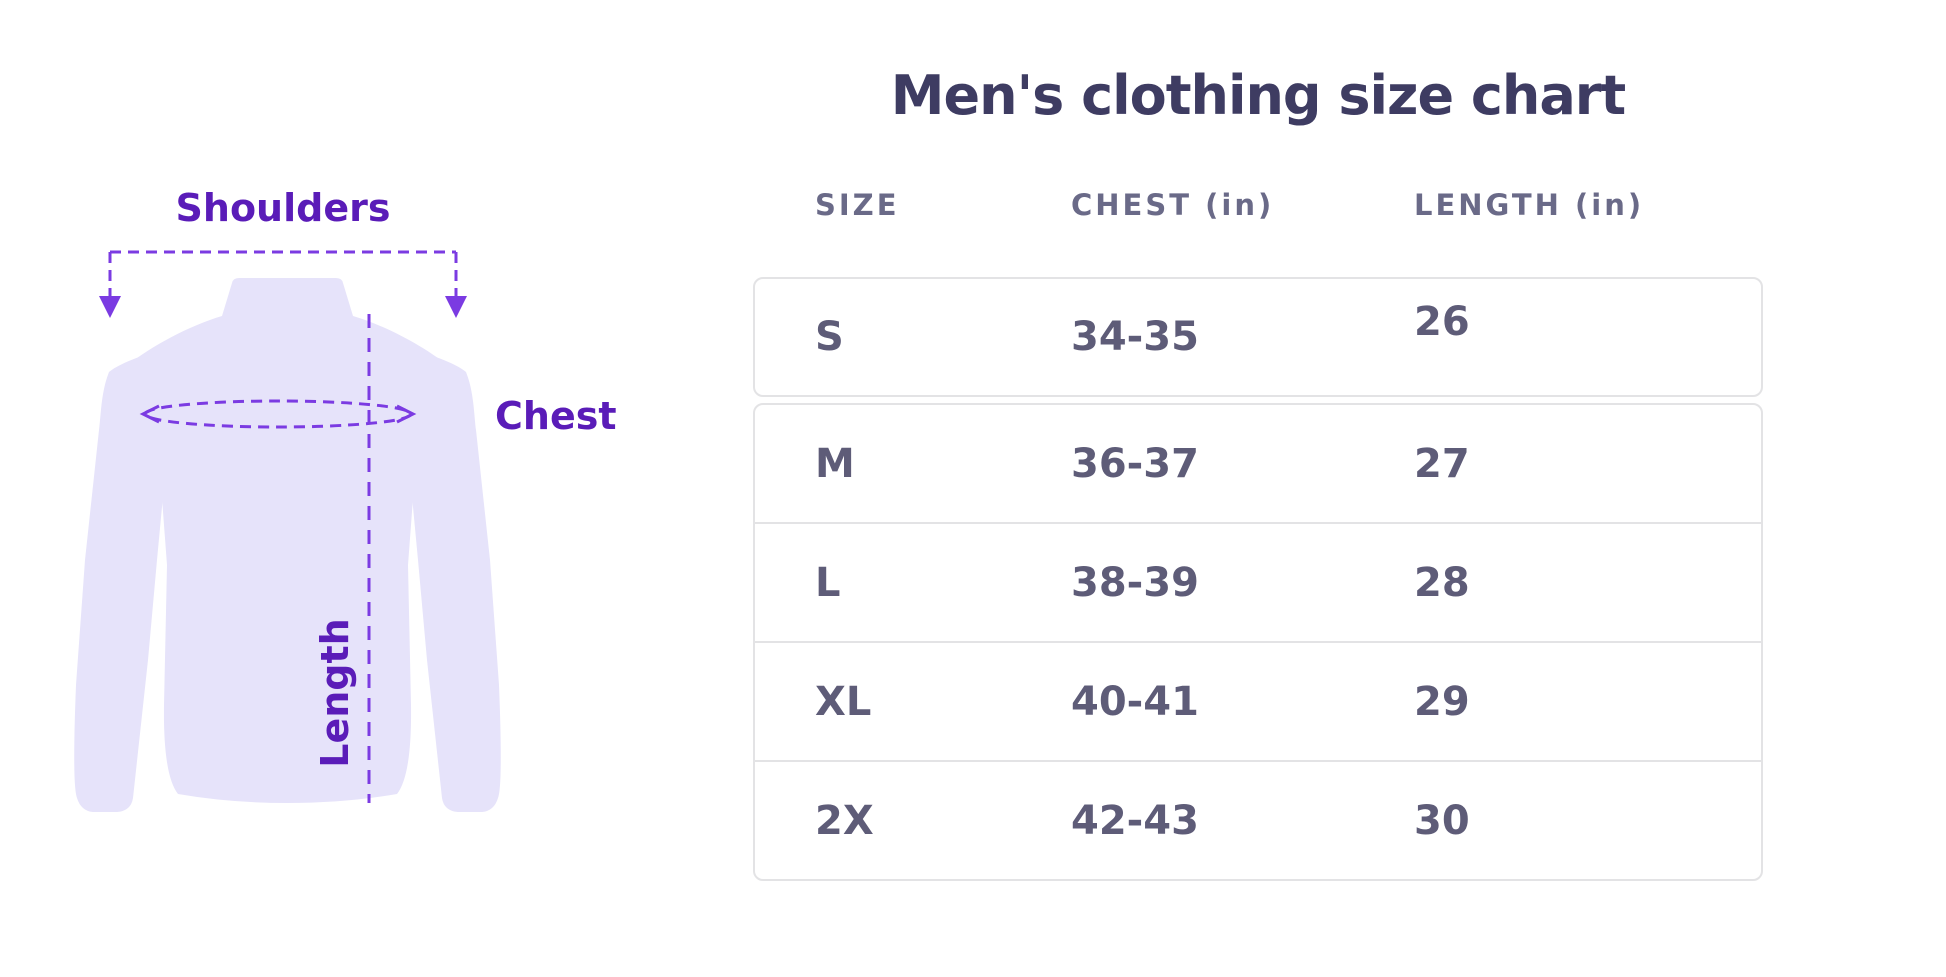 This screenshot has width=1946, height=977. I want to click on size-value: XL, so click(843, 701).